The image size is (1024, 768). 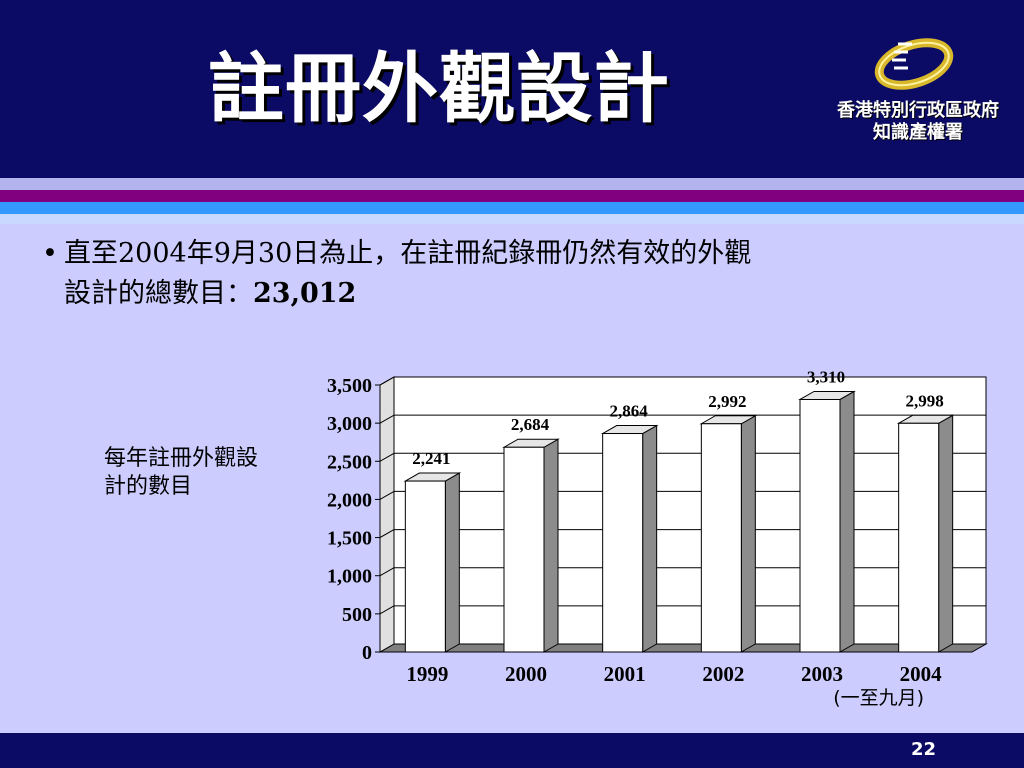 What do you see at coordinates (357, 615) in the screenshot?
I see `y-tick-label: 500` at bounding box center [357, 615].